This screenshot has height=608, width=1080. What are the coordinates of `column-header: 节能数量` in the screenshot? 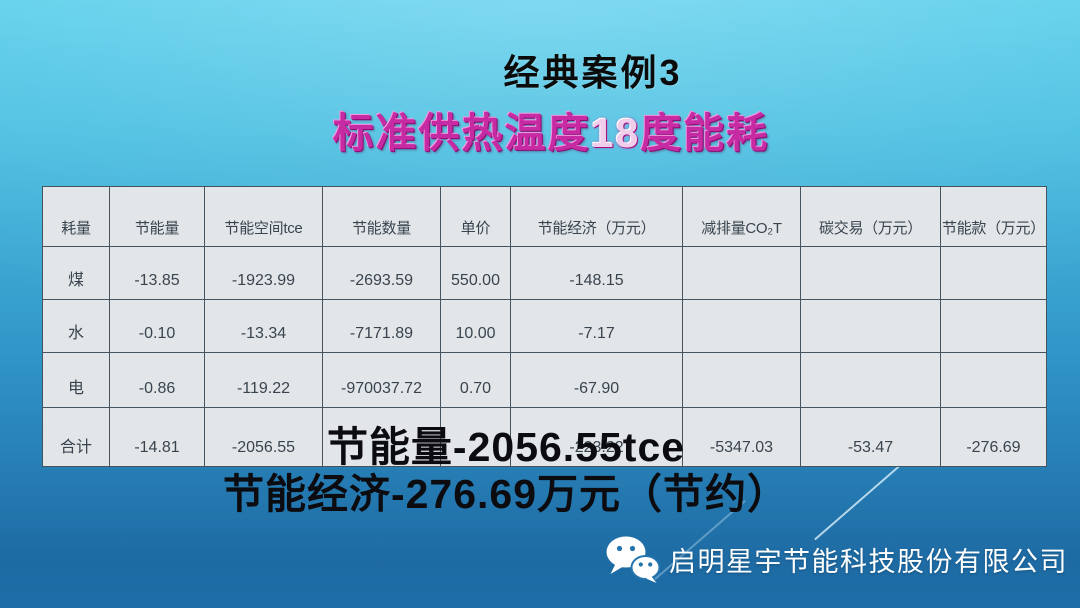 It's located at (381, 216).